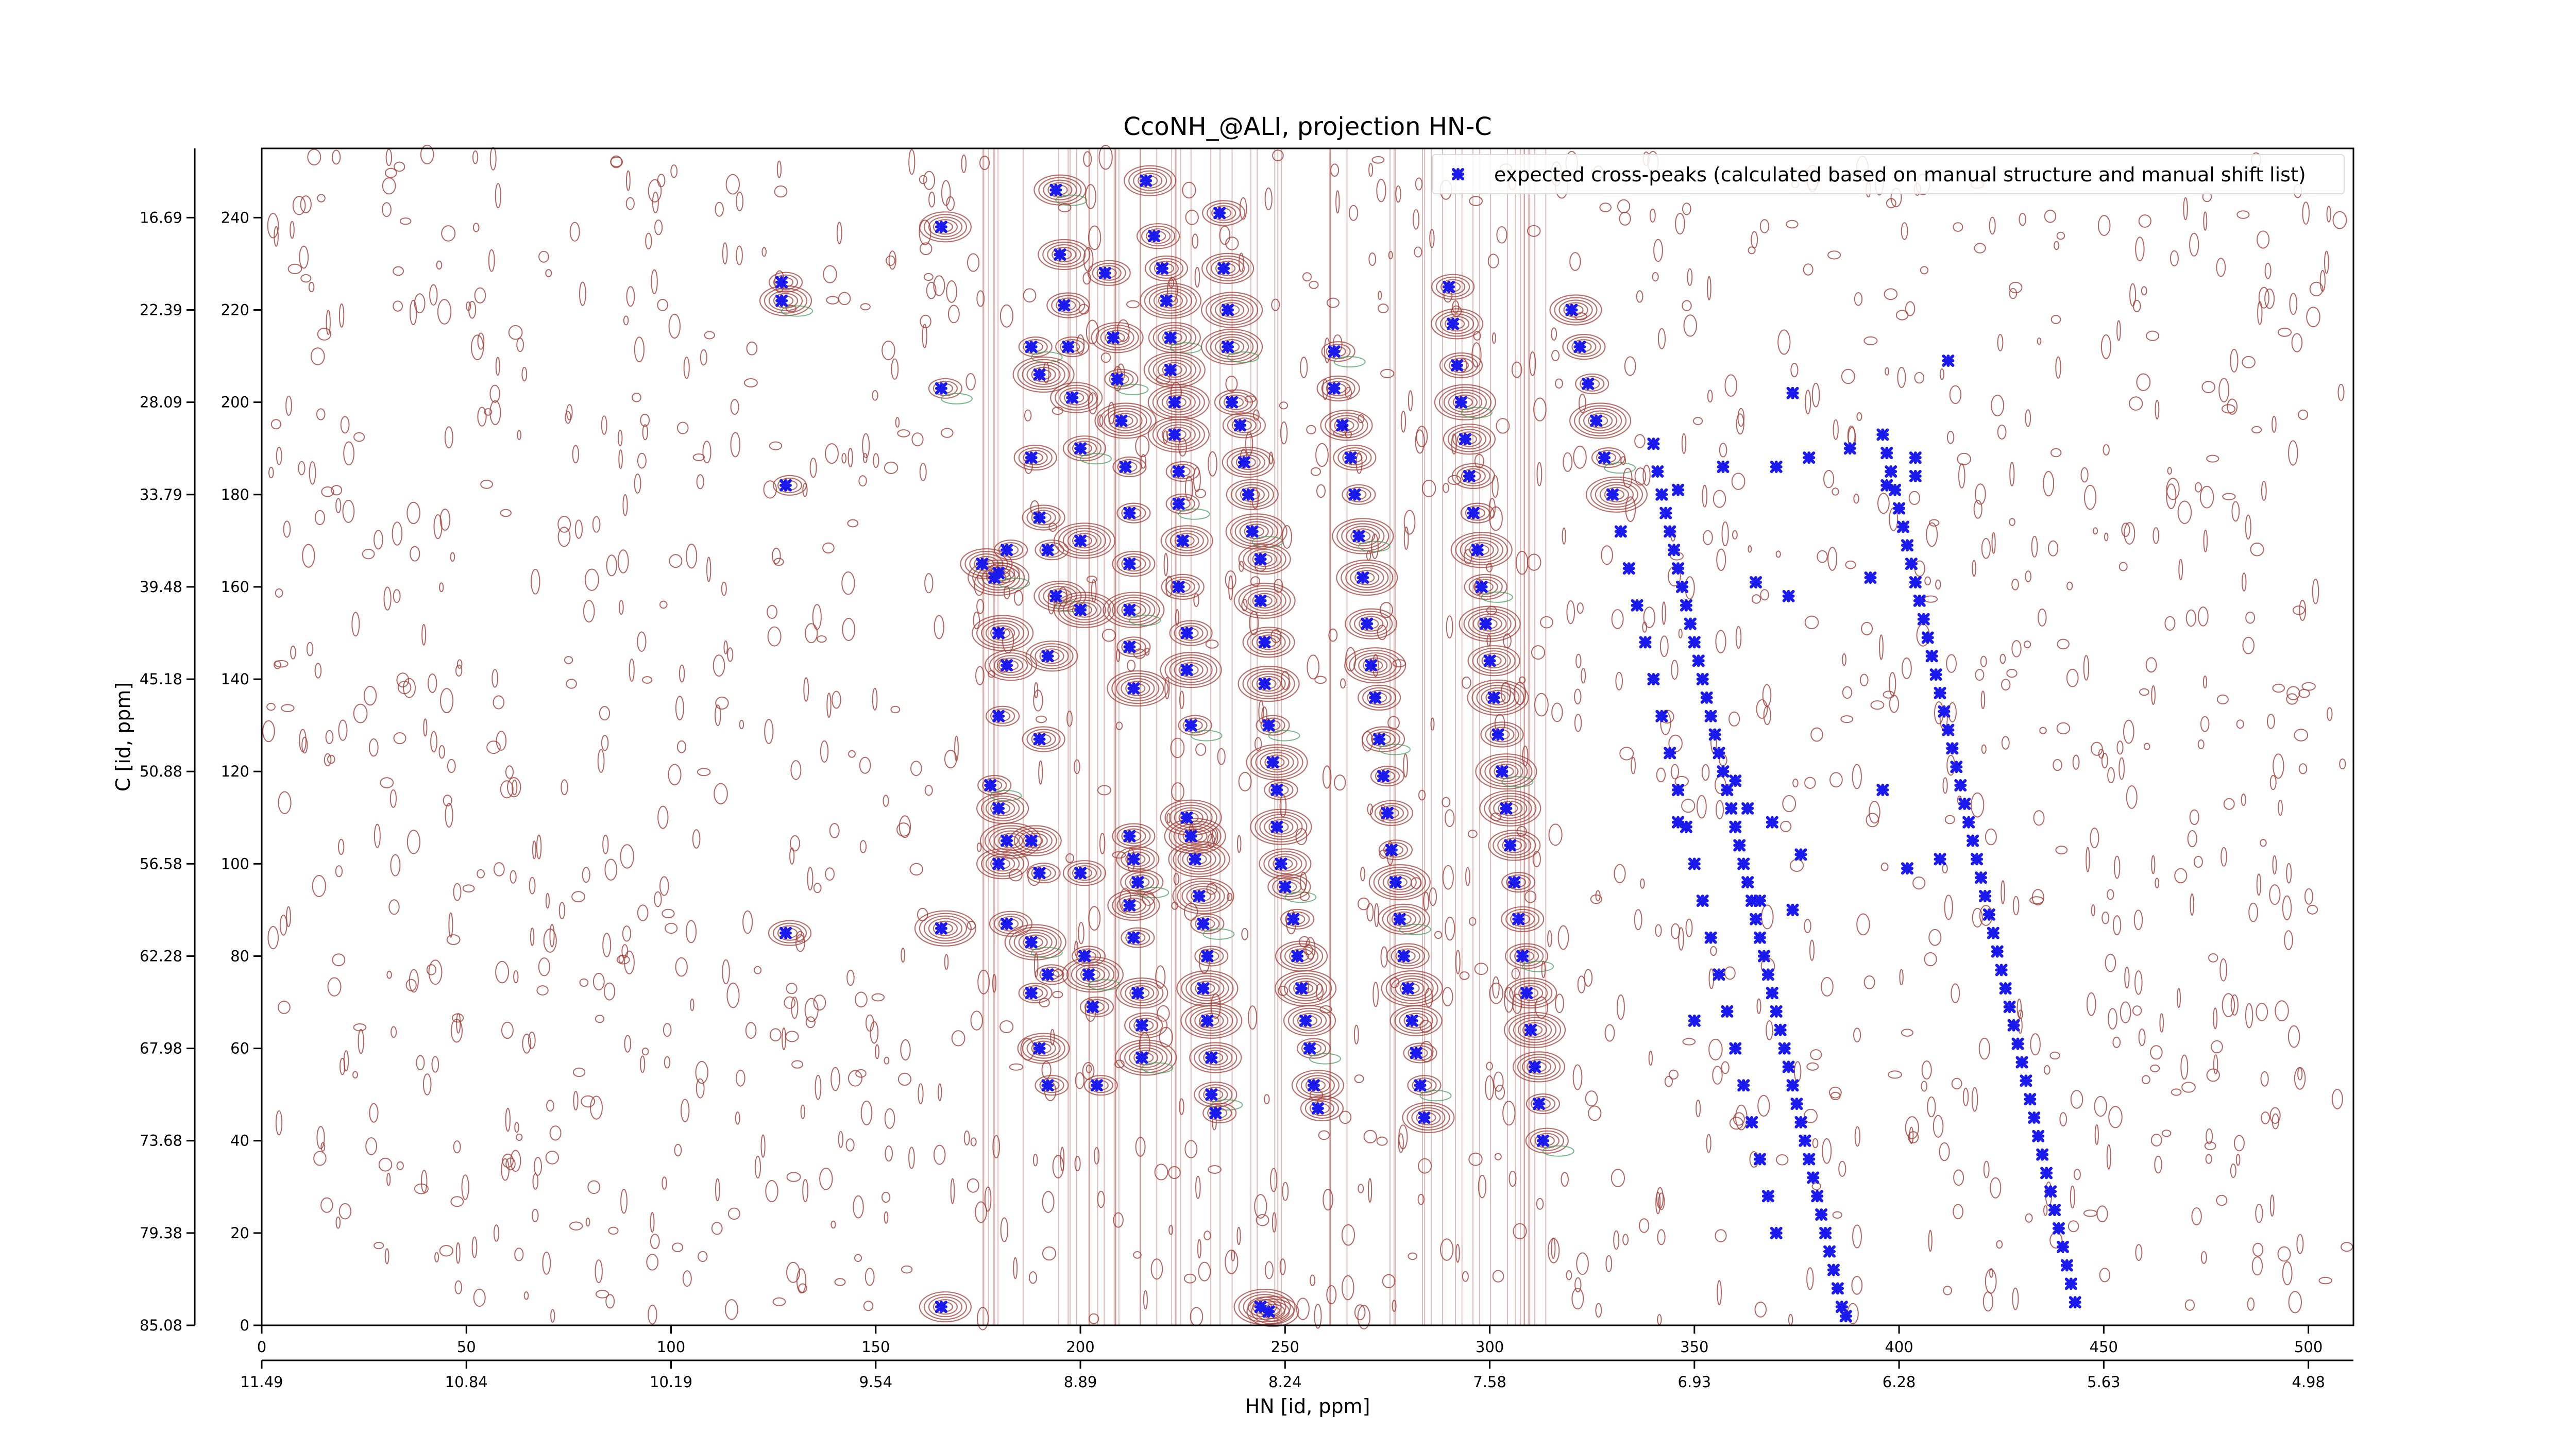  Describe the element at coordinates (2104, 1382) in the screenshot. I see `x-ppm-tick-label: 5.63` at that location.